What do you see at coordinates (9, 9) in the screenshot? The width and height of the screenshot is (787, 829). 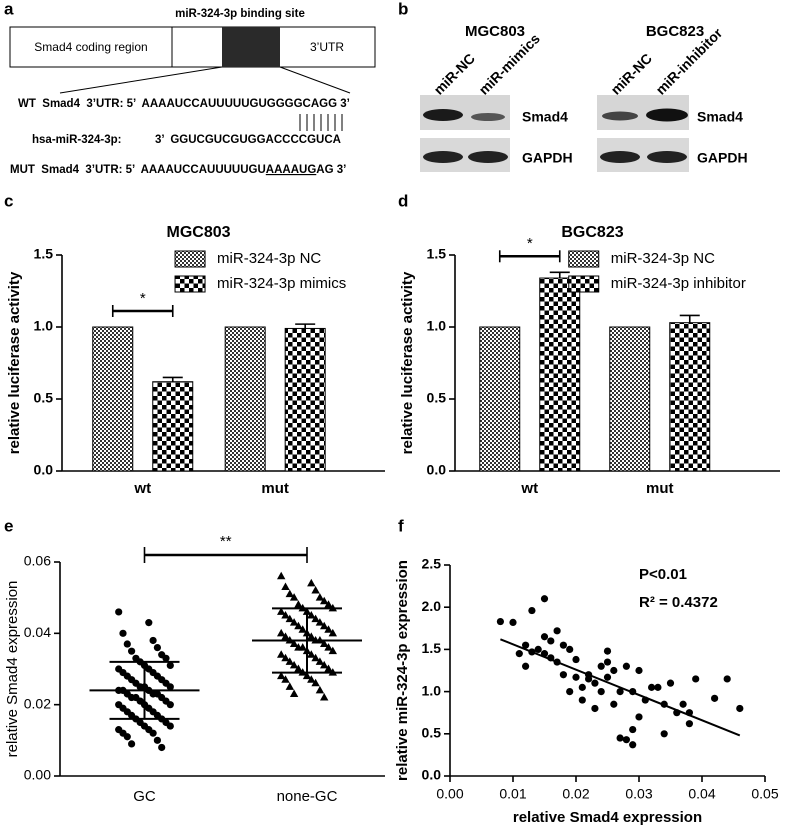 I see `panel-label: a` at bounding box center [9, 9].